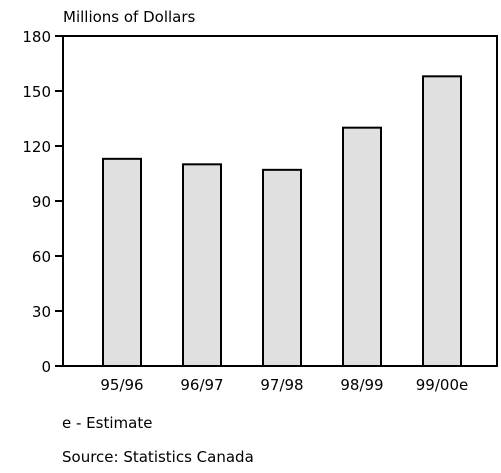 Image resolution: width=501 pixels, height=473 pixels. What do you see at coordinates (121, 385) in the screenshot?
I see `x-tick-label: 95/96` at bounding box center [121, 385].